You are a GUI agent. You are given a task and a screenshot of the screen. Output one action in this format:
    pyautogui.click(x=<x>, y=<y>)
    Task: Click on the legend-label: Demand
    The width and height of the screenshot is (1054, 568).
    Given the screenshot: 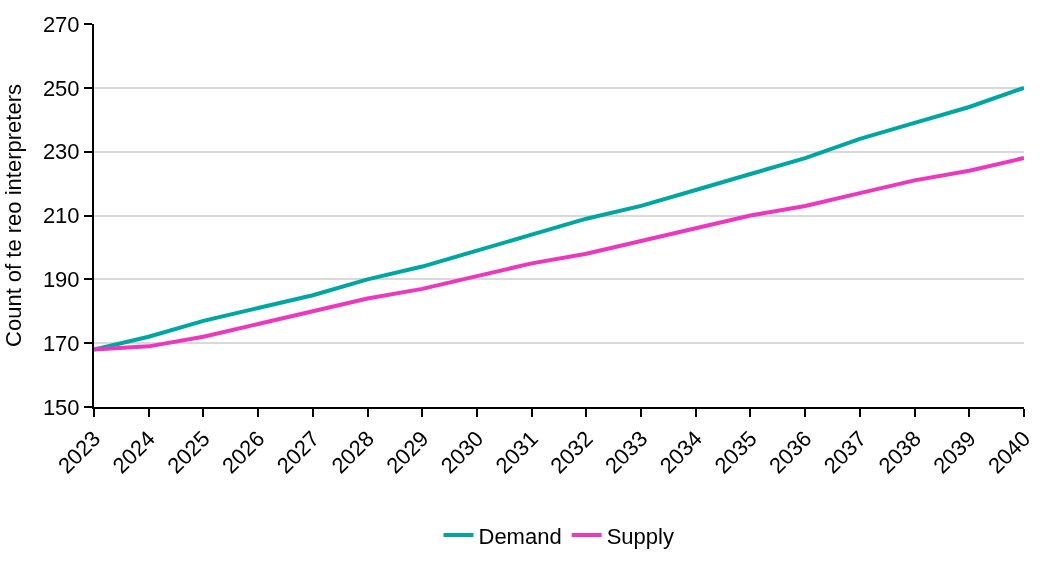 What is the action you would take?
    pyautogui.click(x=520, y=536)
    